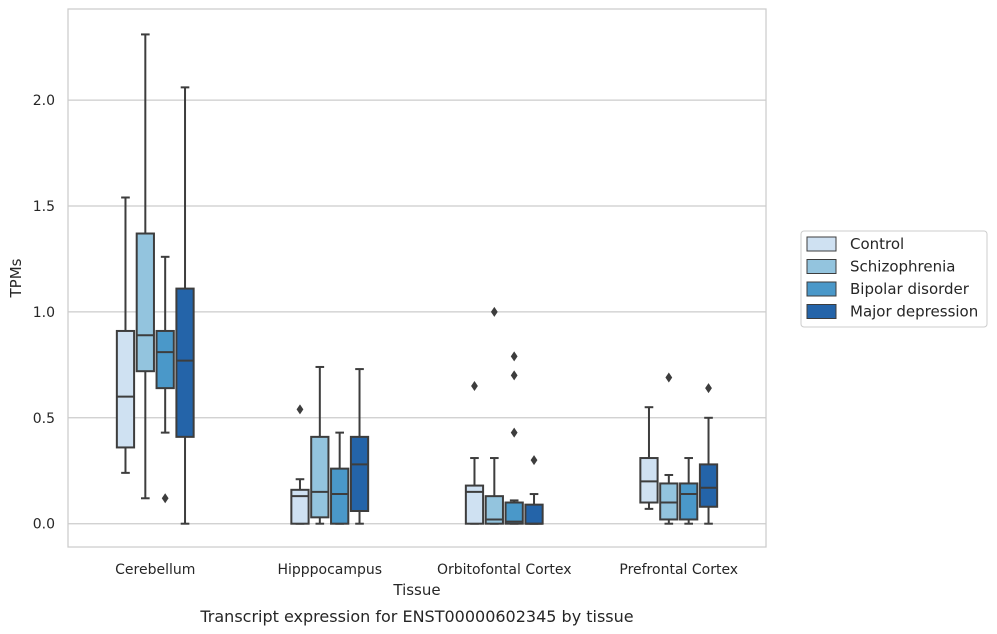  What do you see at coordinates (902, 267) in the screenshot?
I see `legend-label: Schizophrenia` at bounding box center [902, 267].